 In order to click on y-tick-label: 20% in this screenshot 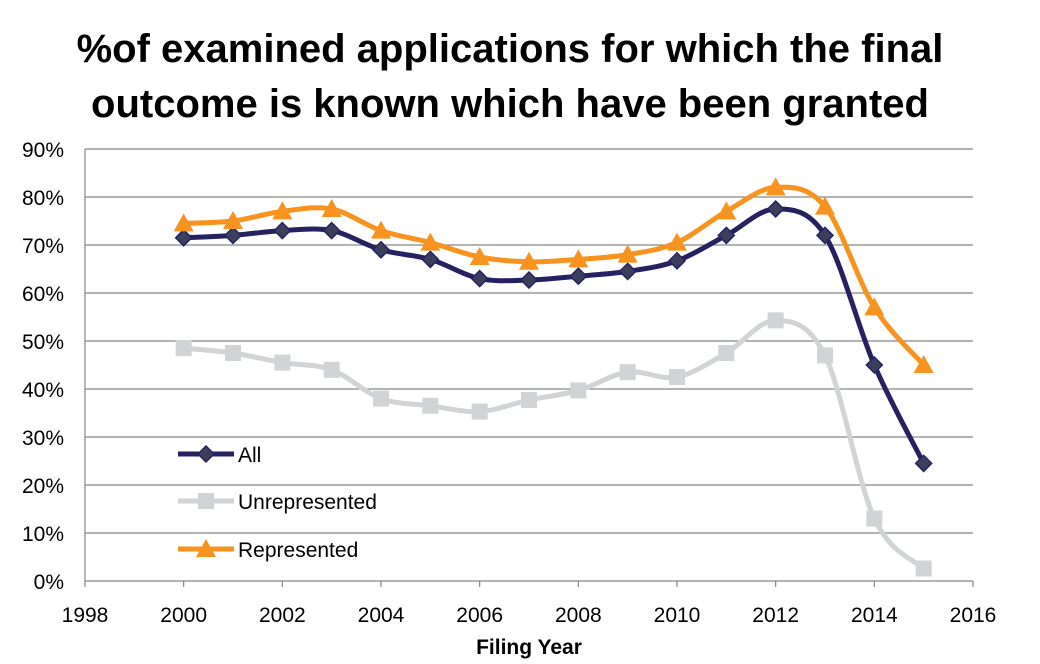, I will do `click(43, 486)`.